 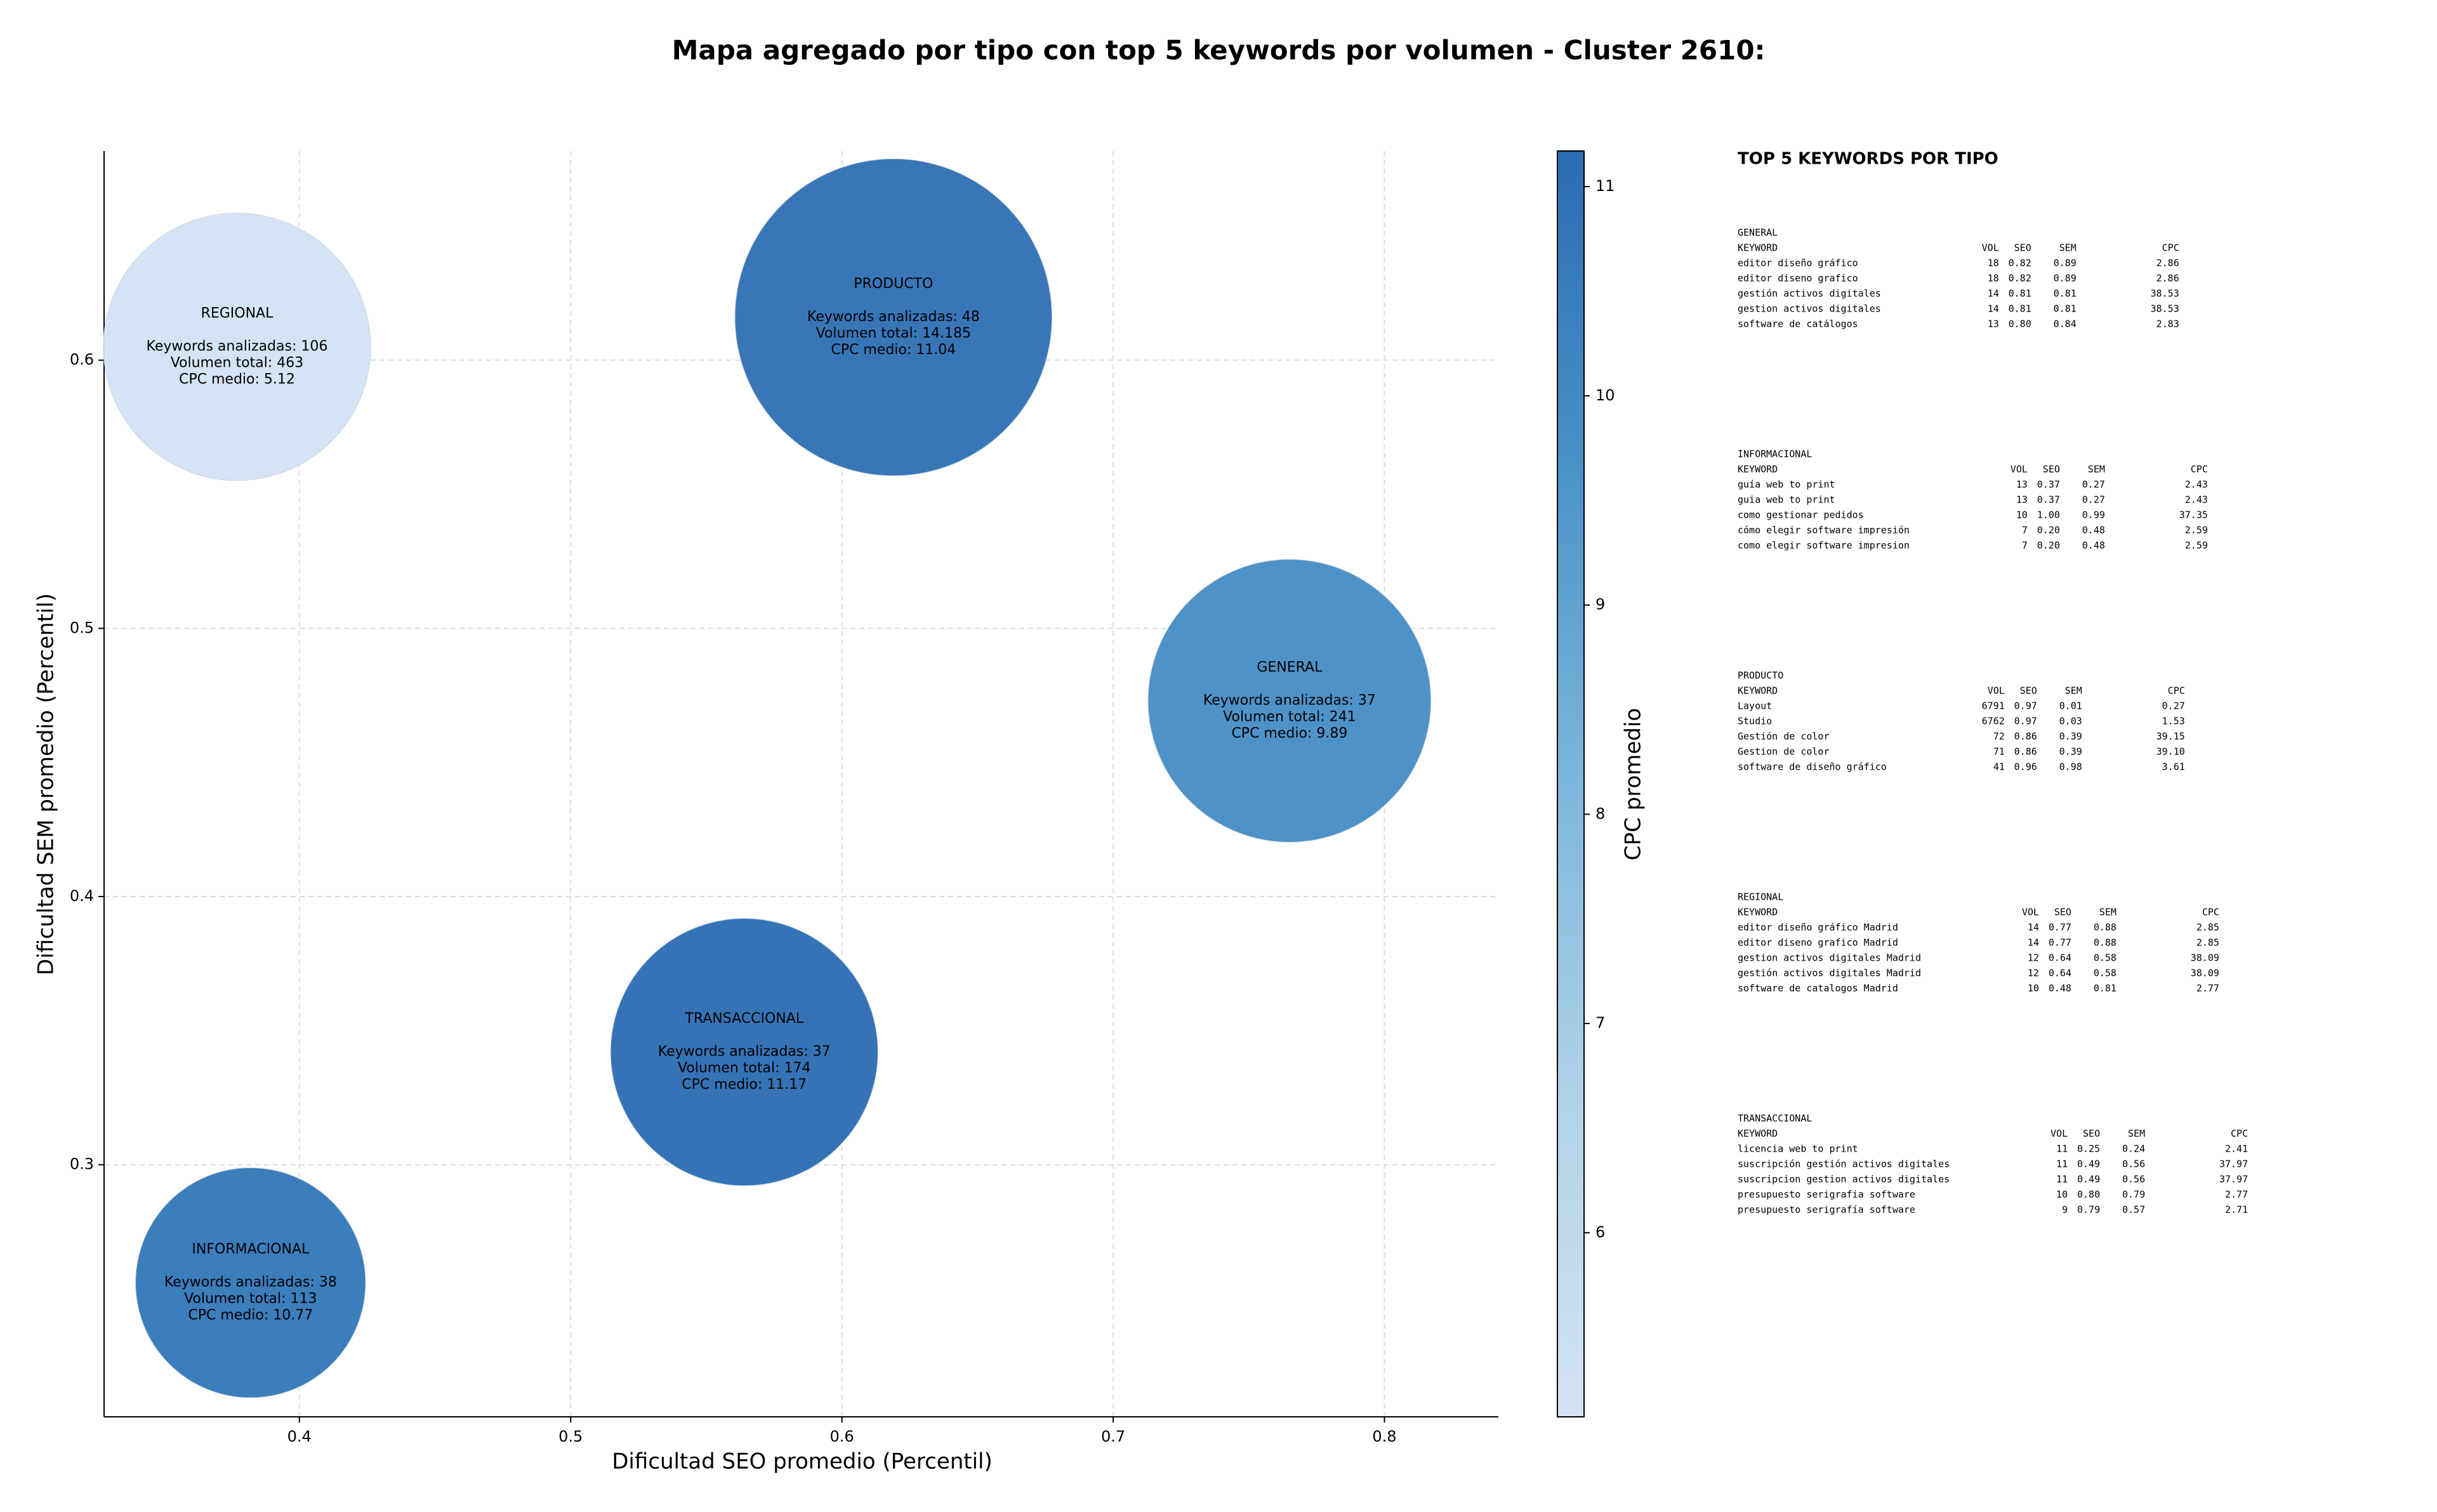 What do you see at coordinates (82, 360) in the screenshot?
I see `y-tick-label: 0.6` at bounding box center [82, 360].